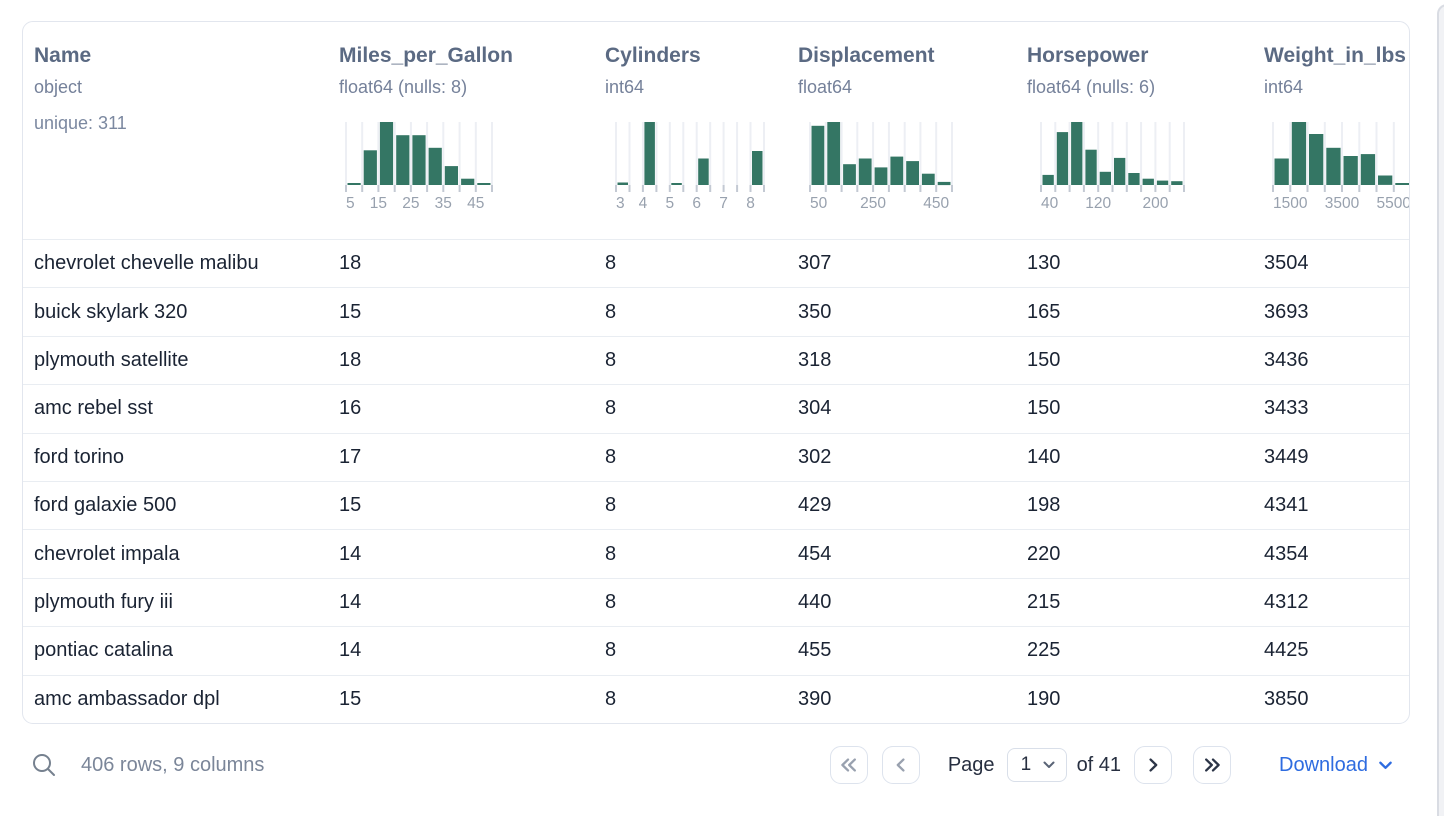  Describe the element at coordinates (1286, 408) in the screenshot. I see `table-cell: 3433` at that location.